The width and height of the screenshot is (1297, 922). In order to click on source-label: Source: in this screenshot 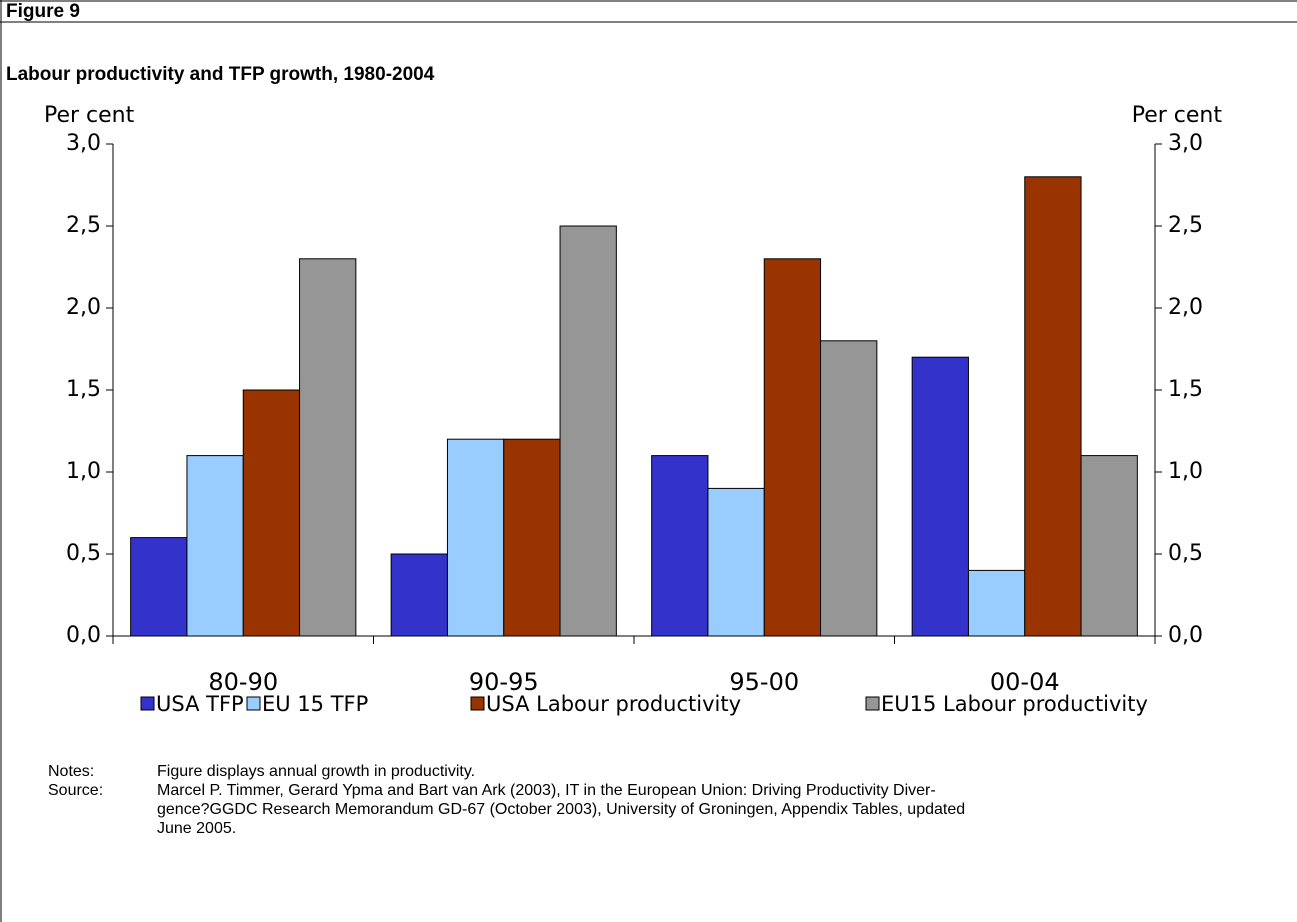, I will do `click(75, 790)`.